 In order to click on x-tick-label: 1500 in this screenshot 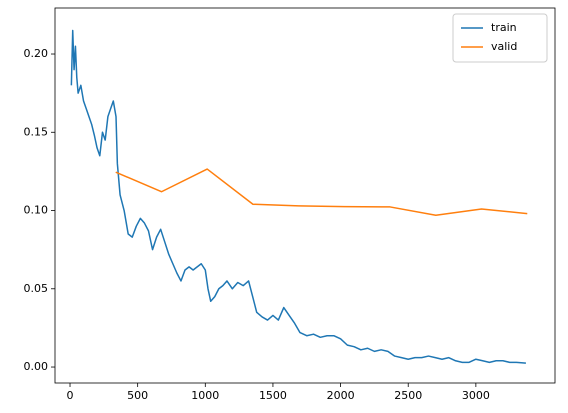, I will do `click(273, 395)`.